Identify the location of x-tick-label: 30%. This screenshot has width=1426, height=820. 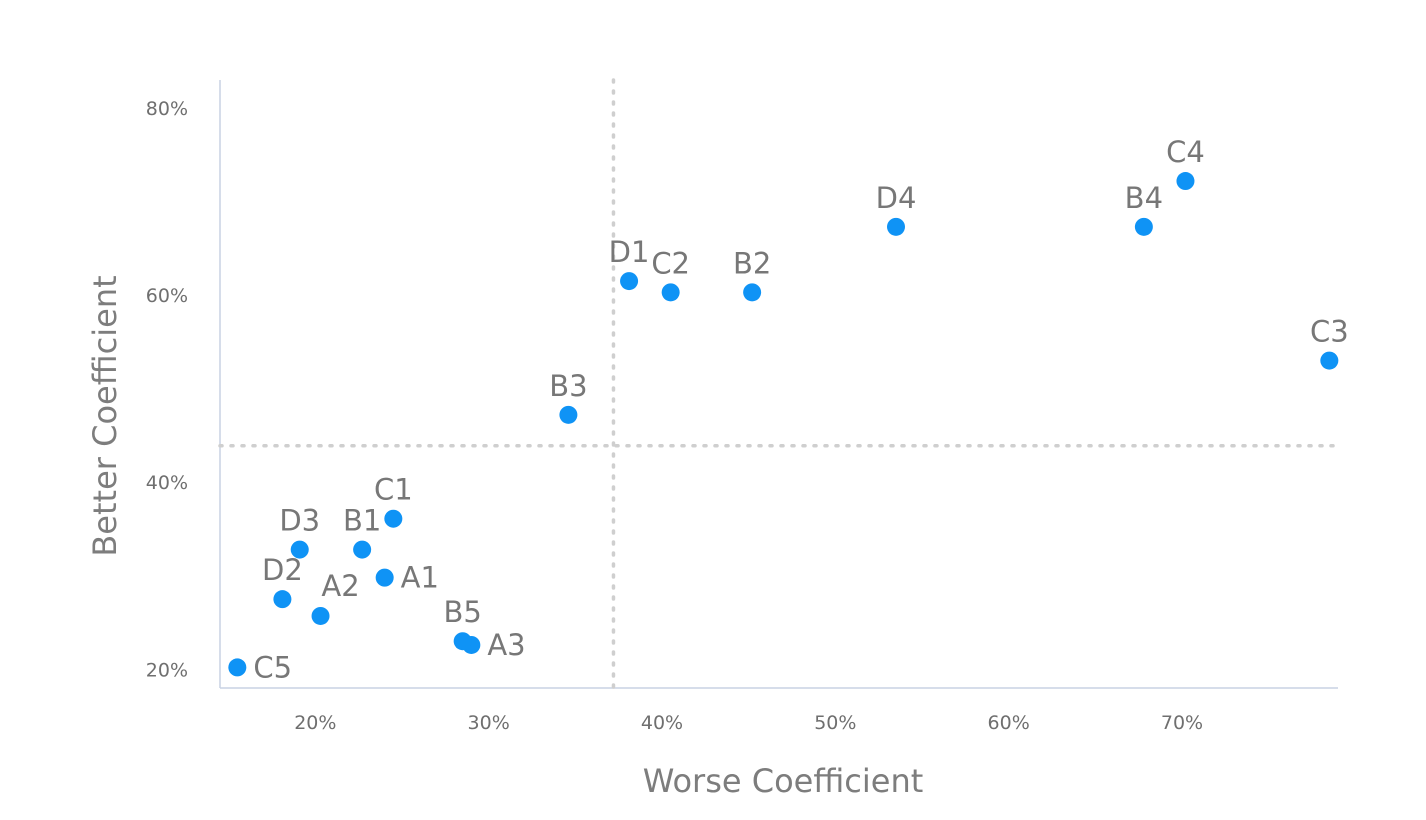
(489, 723).